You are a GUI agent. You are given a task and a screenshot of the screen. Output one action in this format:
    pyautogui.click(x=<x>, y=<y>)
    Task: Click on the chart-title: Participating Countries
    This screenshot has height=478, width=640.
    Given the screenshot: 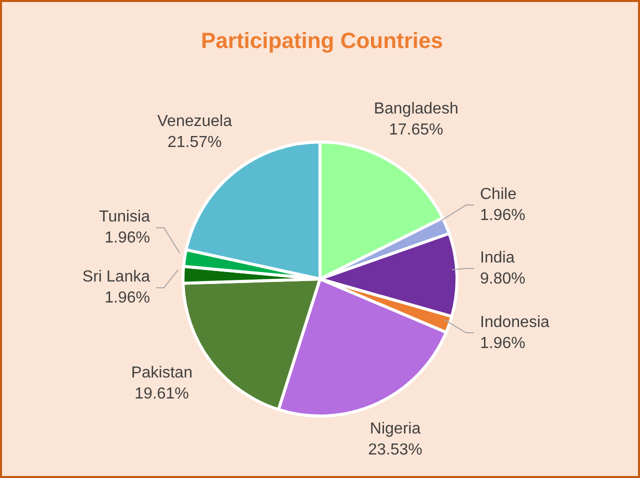 What is the action you would take?
    pyautogui.click(x=322, y=41)
    